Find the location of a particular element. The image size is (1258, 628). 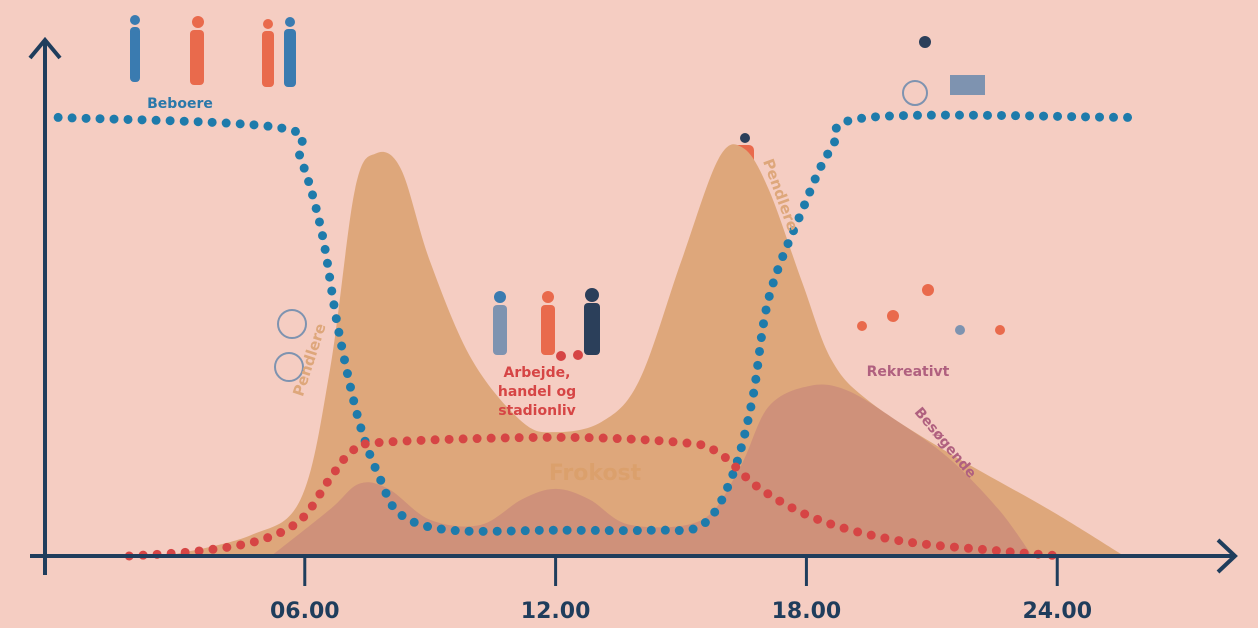

series-label: Beboere is located at coordinates (180, 104).